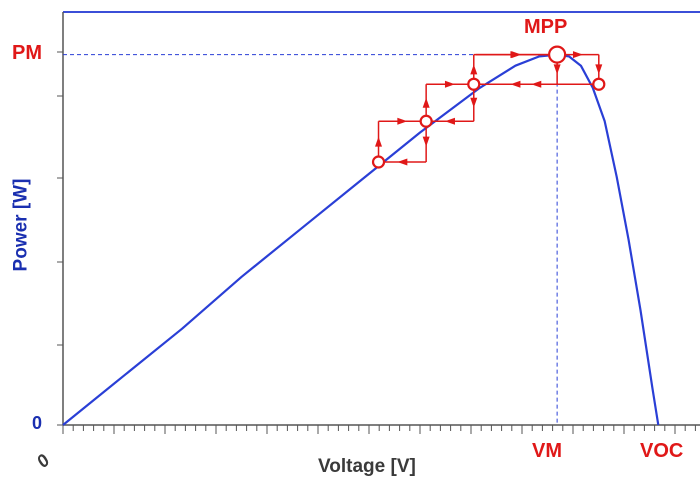 This screenshot has width=700, height=480. Describe the element at coordinates (557, 54) in the screenshot. I see `mpp-marker` at that location.